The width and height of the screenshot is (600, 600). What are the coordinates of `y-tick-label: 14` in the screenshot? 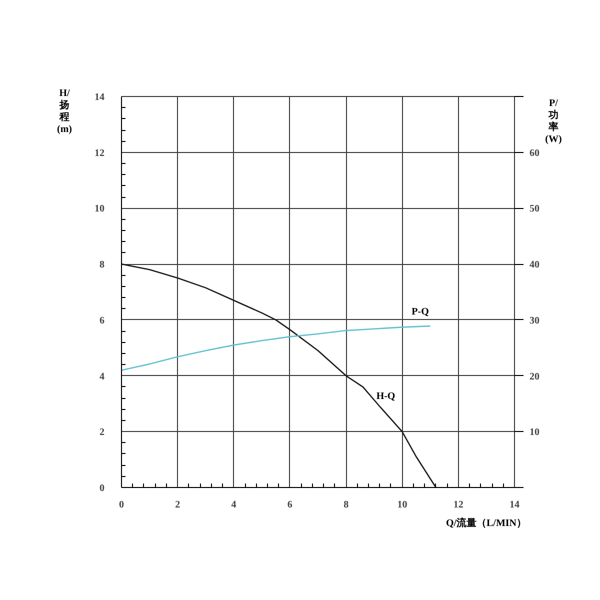 It's located at (99, 97).